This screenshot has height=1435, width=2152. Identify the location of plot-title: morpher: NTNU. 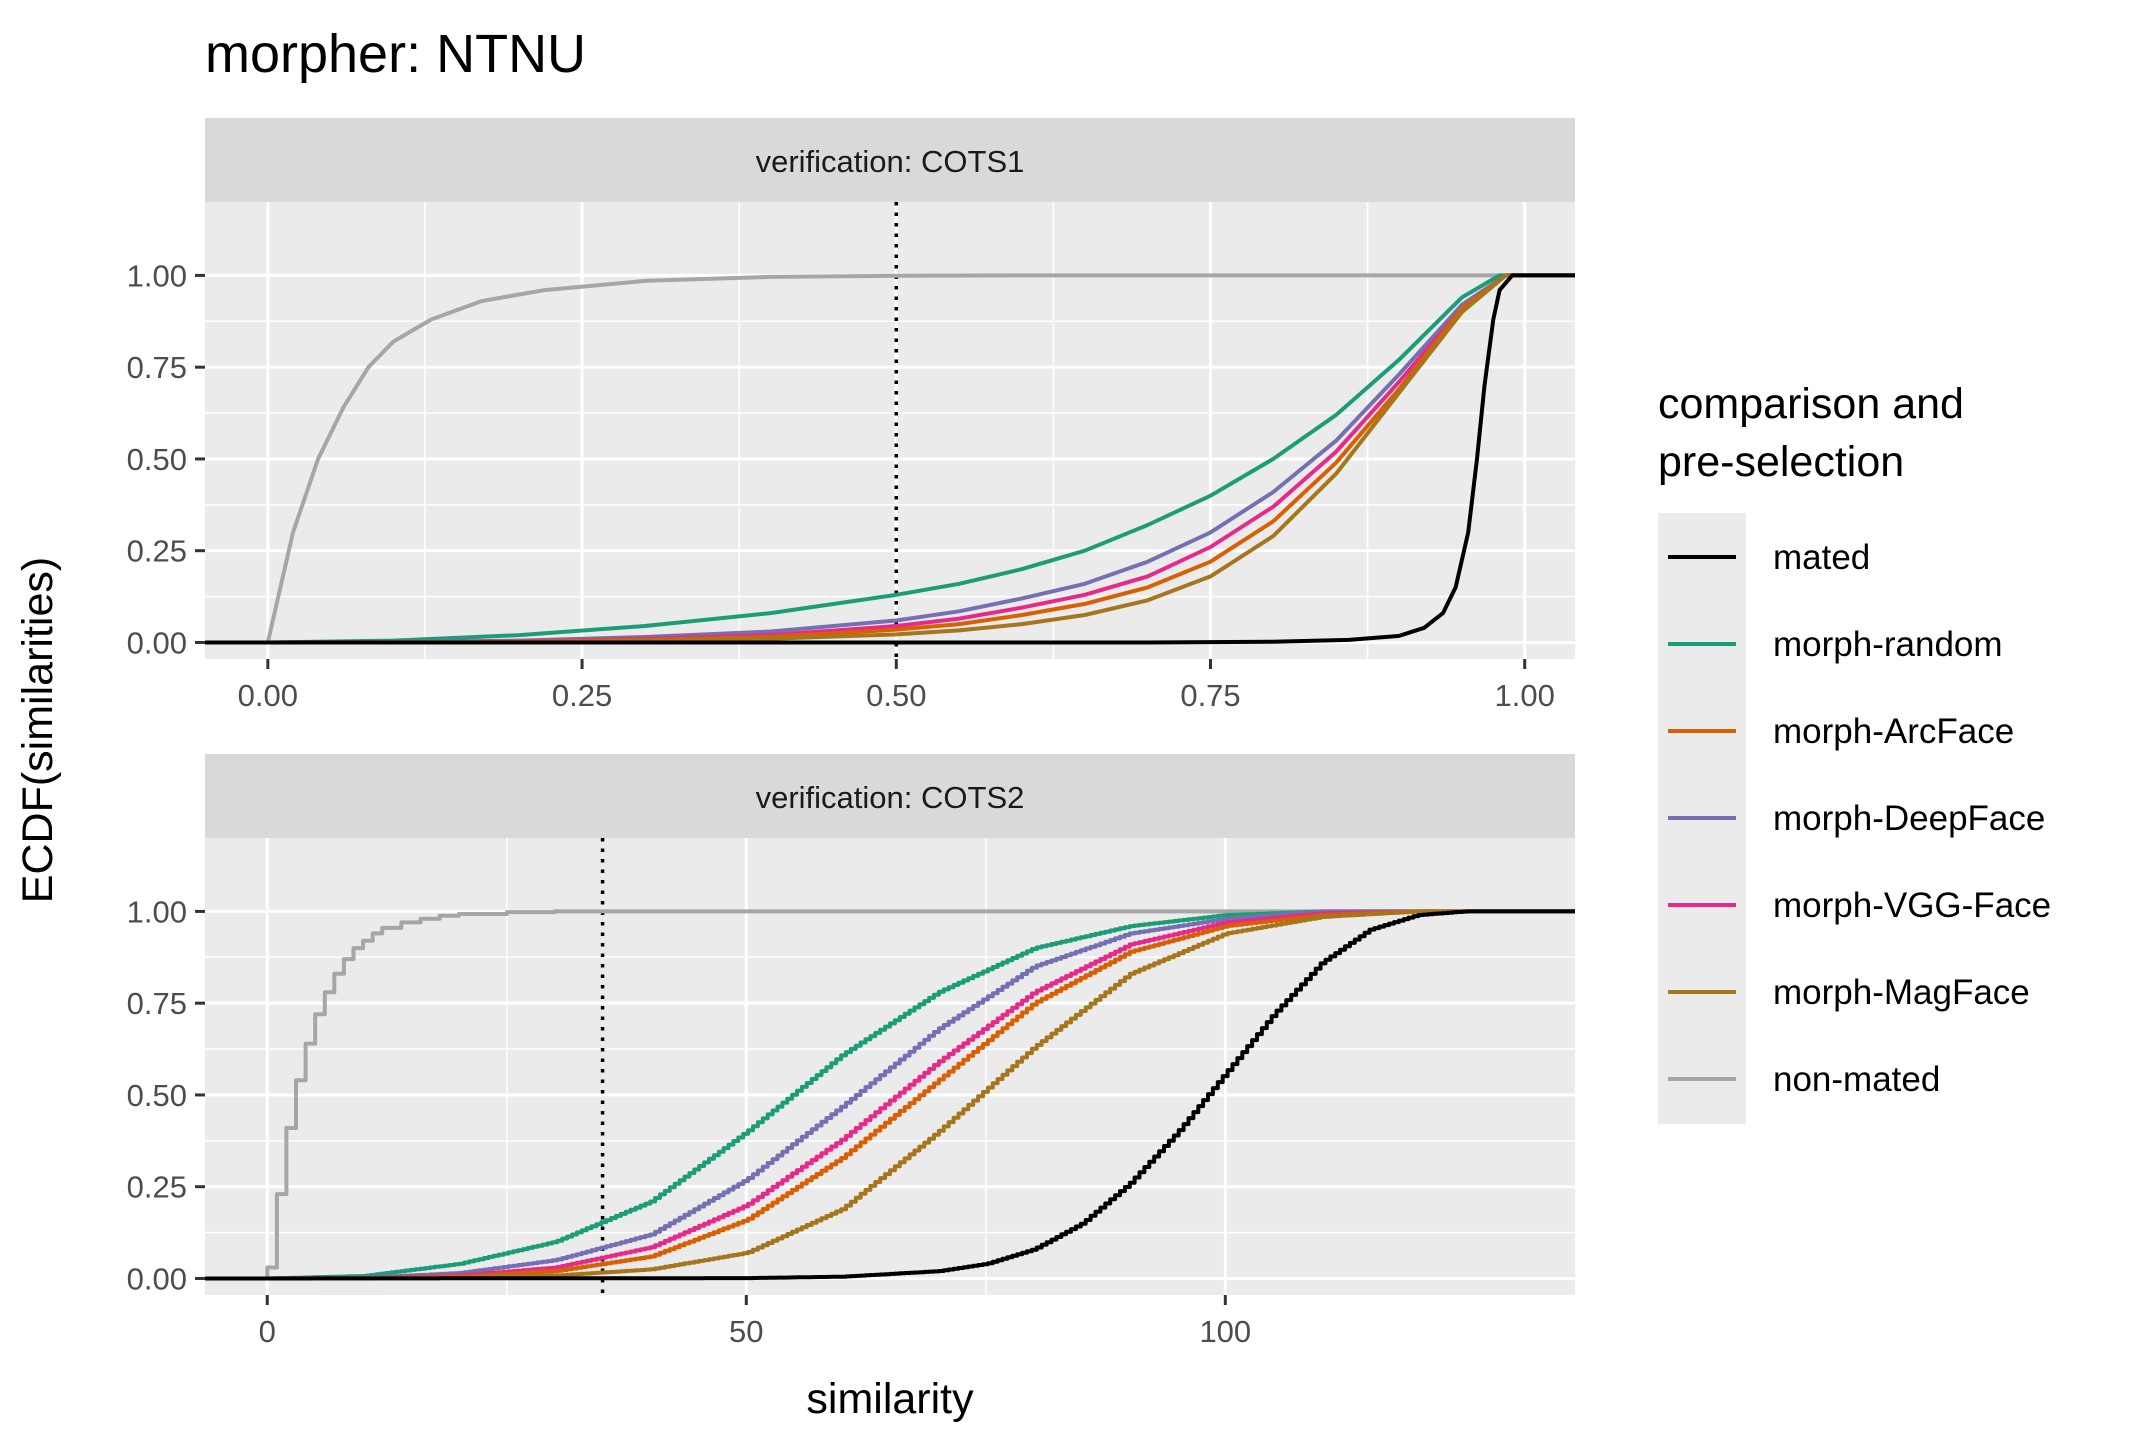
(395, 54).